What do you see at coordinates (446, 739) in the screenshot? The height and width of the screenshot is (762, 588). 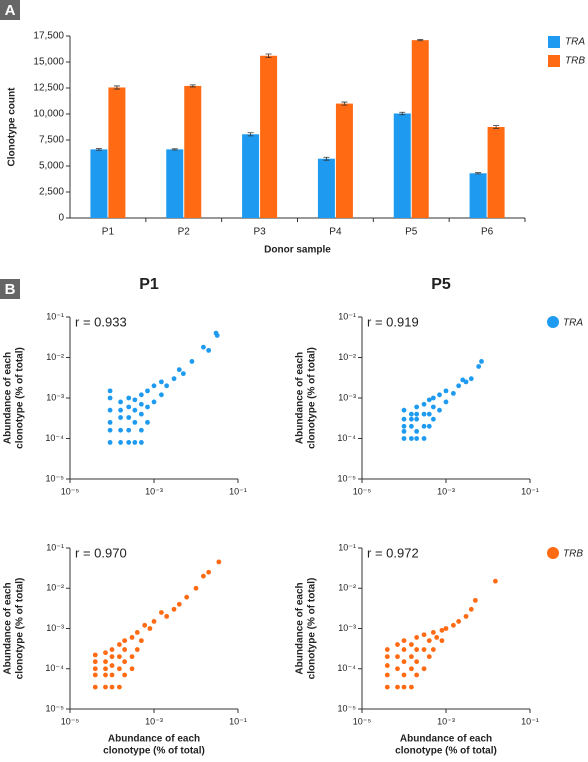 I see `x-axis-label: Abundance of each` at bounding box center [446, 739].